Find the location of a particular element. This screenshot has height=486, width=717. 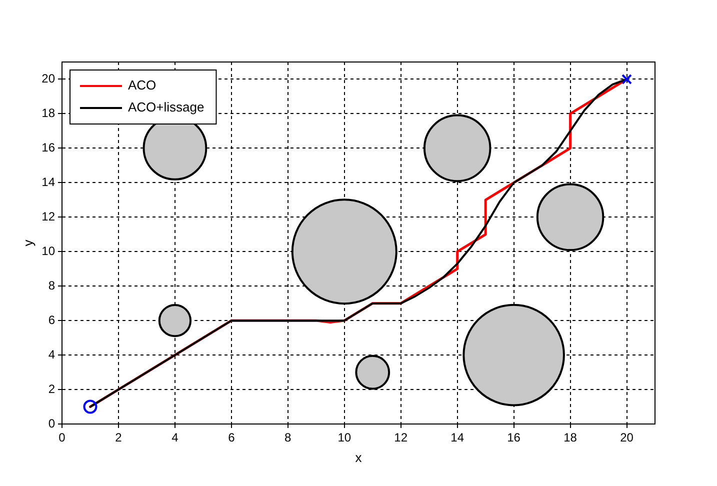

y-tick-label: 4 is located at coordinates (52, 354).